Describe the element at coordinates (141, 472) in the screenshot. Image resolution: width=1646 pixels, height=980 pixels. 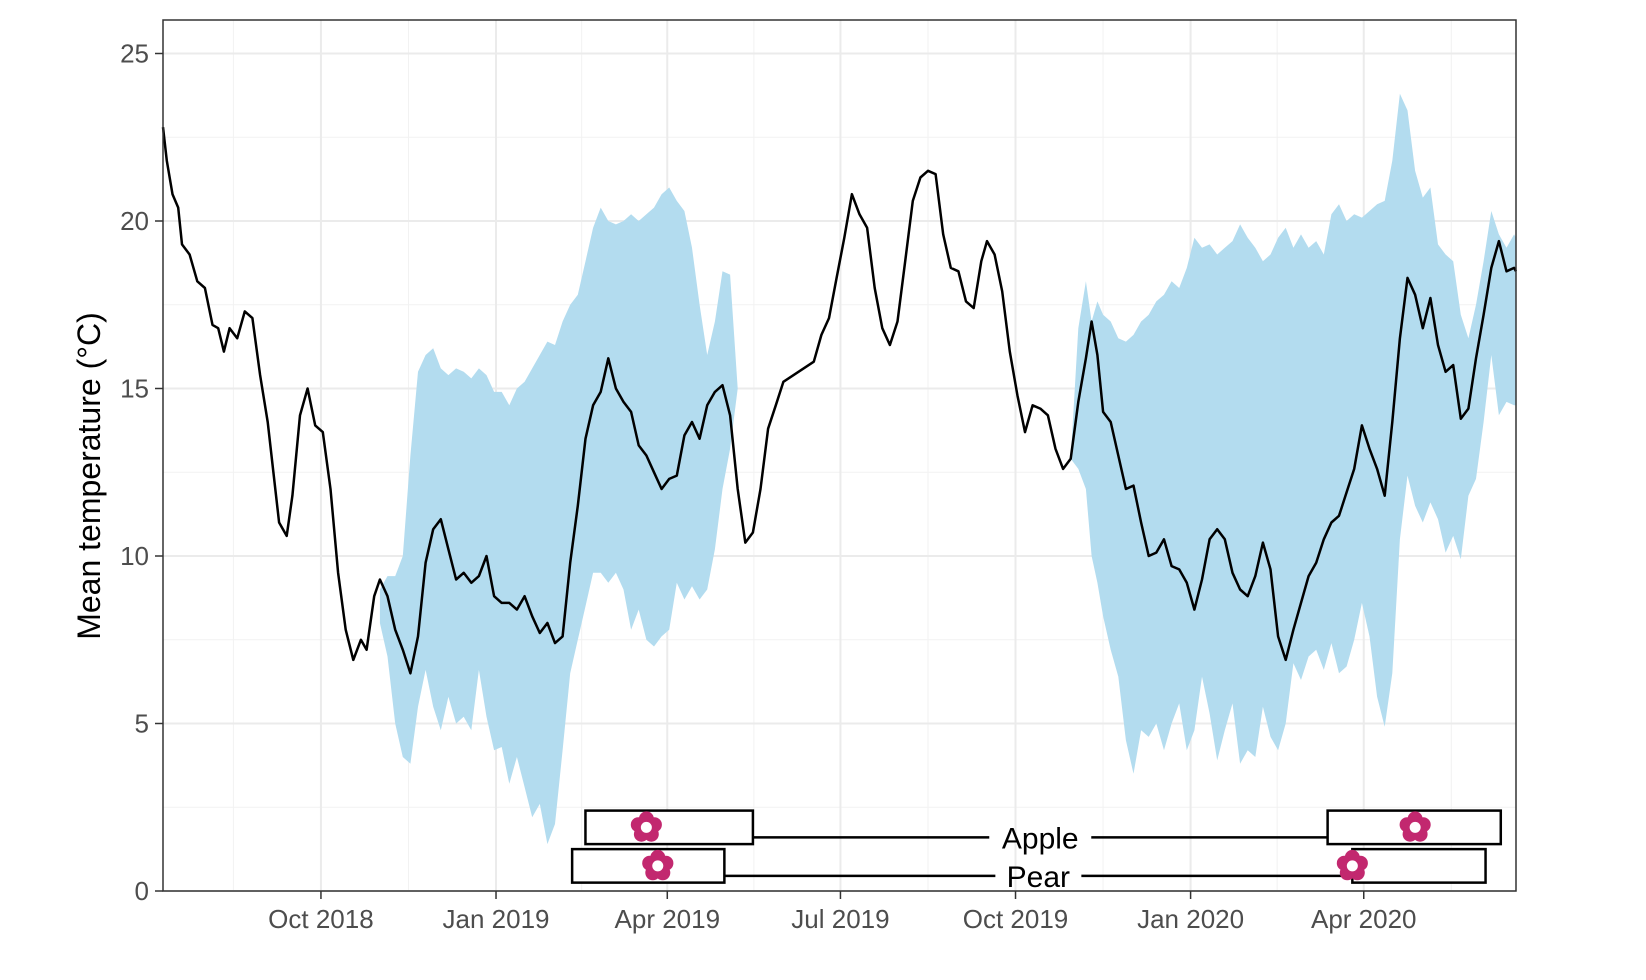
I see `y-axis: 0 5 10 15 20 25` at that location.